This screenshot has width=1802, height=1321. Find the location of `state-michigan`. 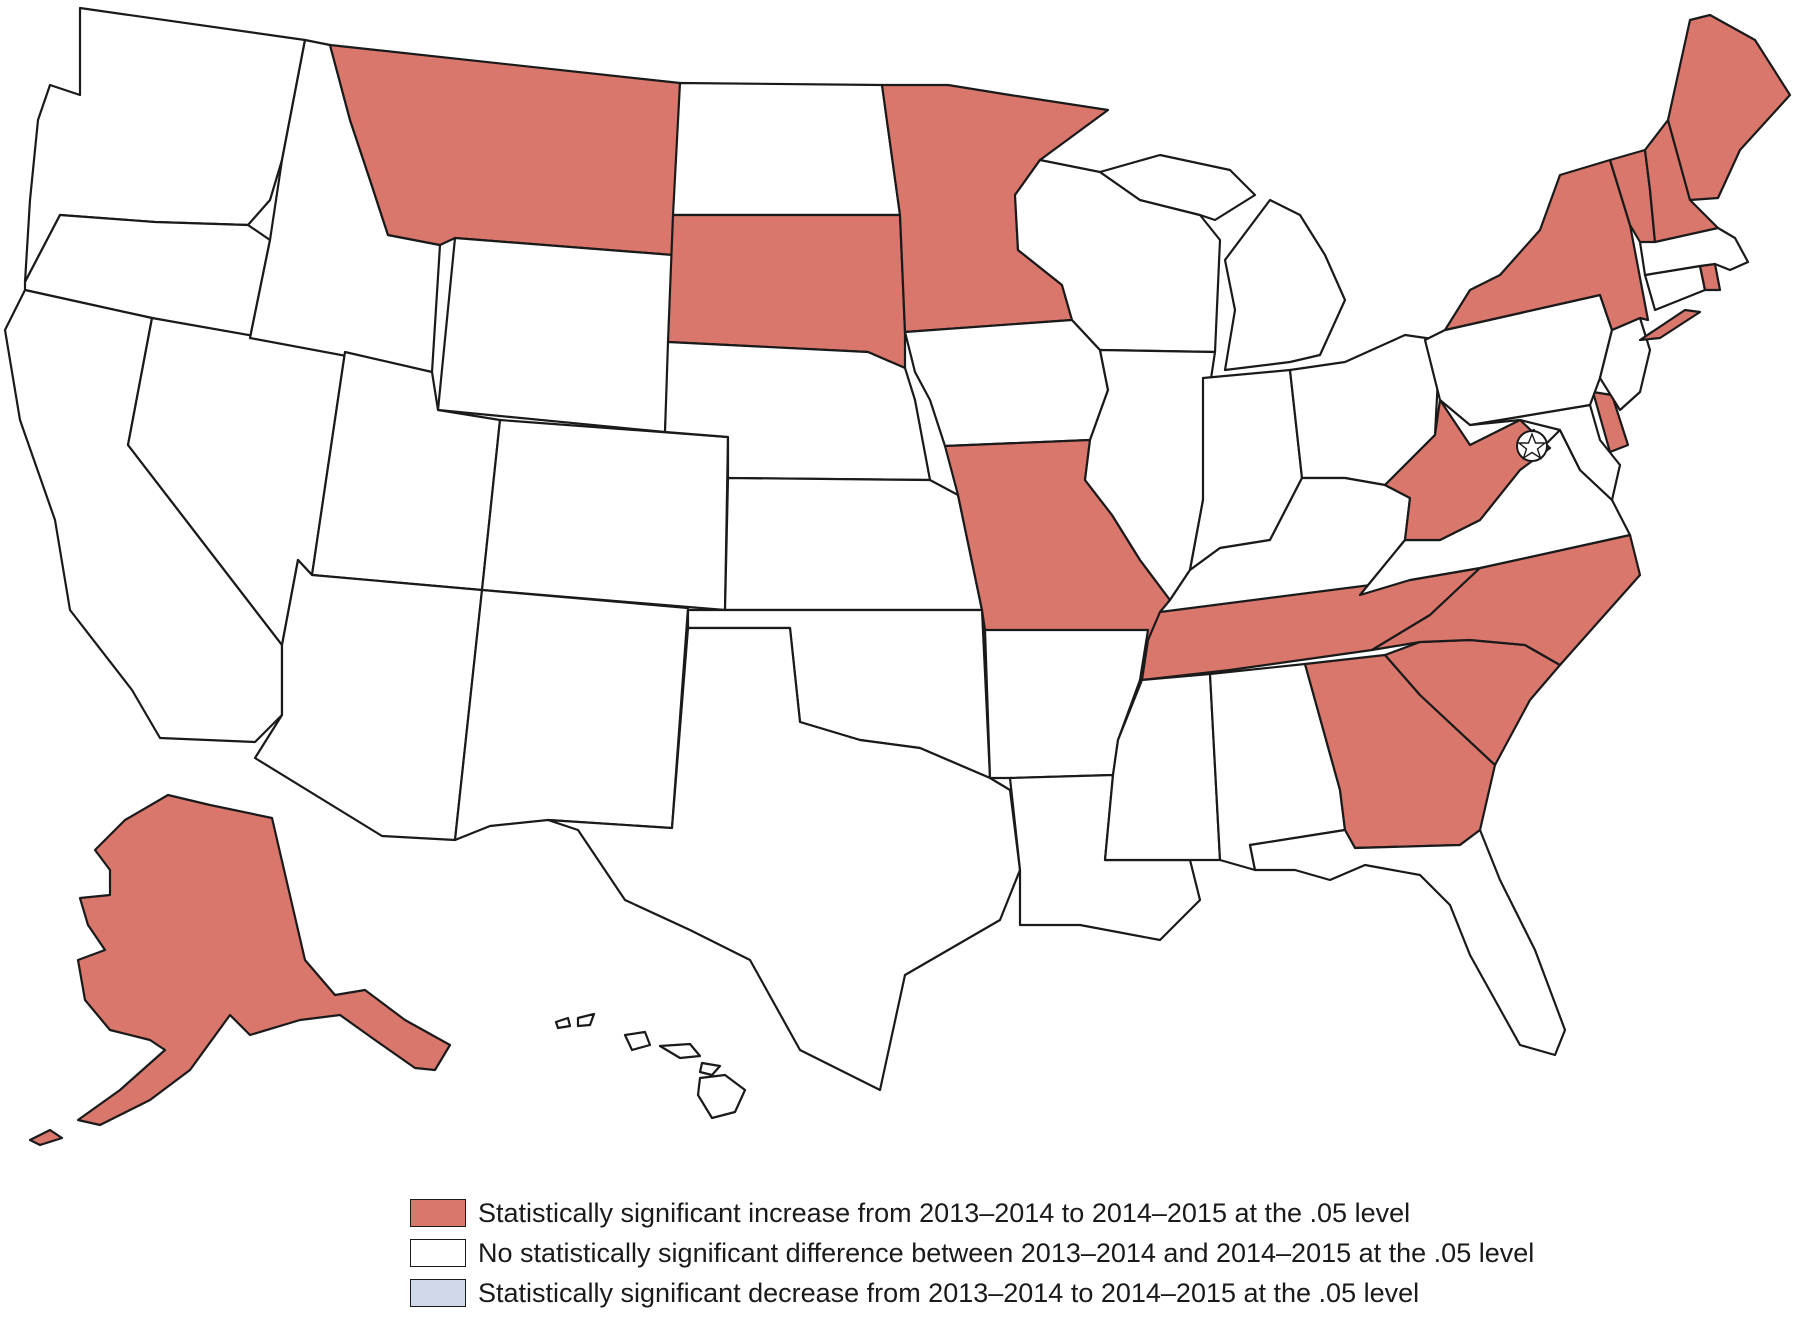

state-michigan is located at coordinates (1222, 262).